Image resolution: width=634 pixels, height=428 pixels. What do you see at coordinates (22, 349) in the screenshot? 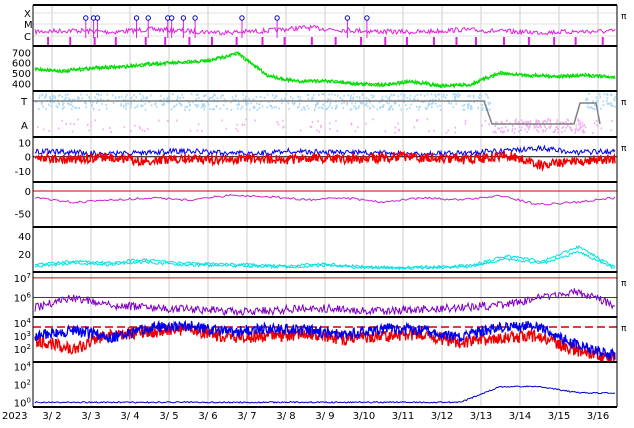
I see `y-tick-label: 102` at bounding box center [22, 349].